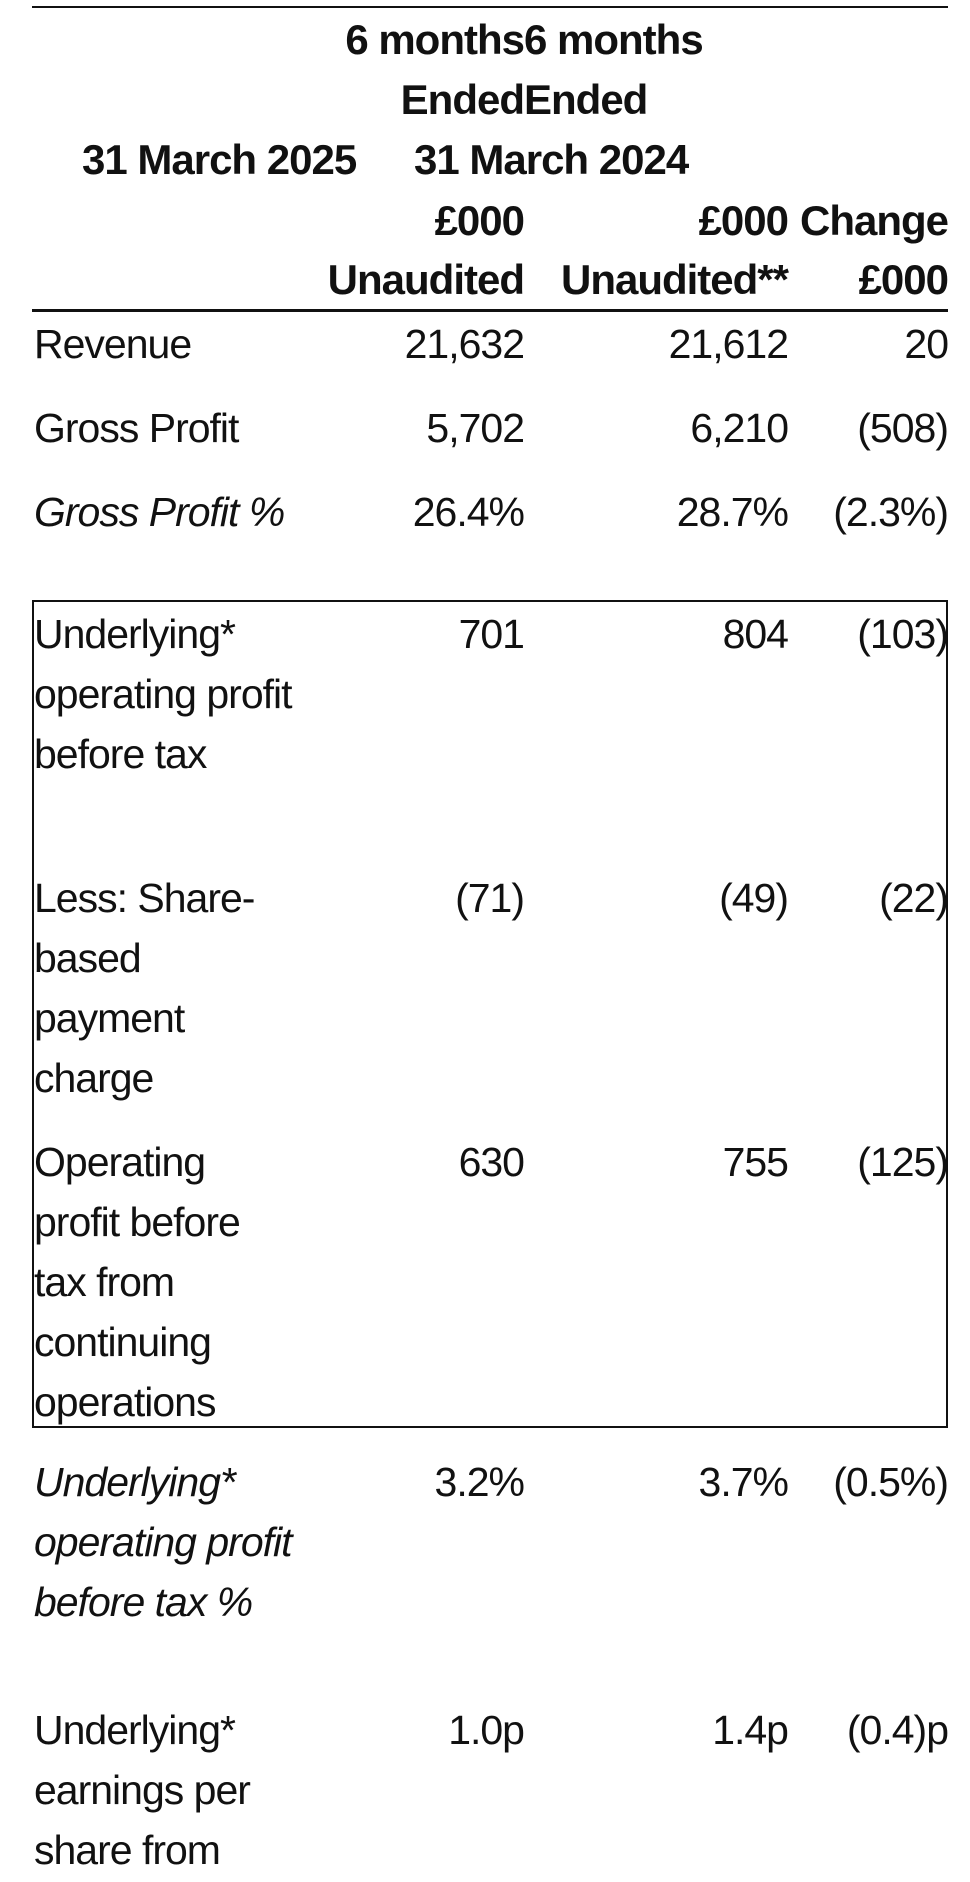  What do you see at coordinates (486, 1730) in the screenshot?
I see `cell-value: 1.0p` at bounding box center [486, 1730].